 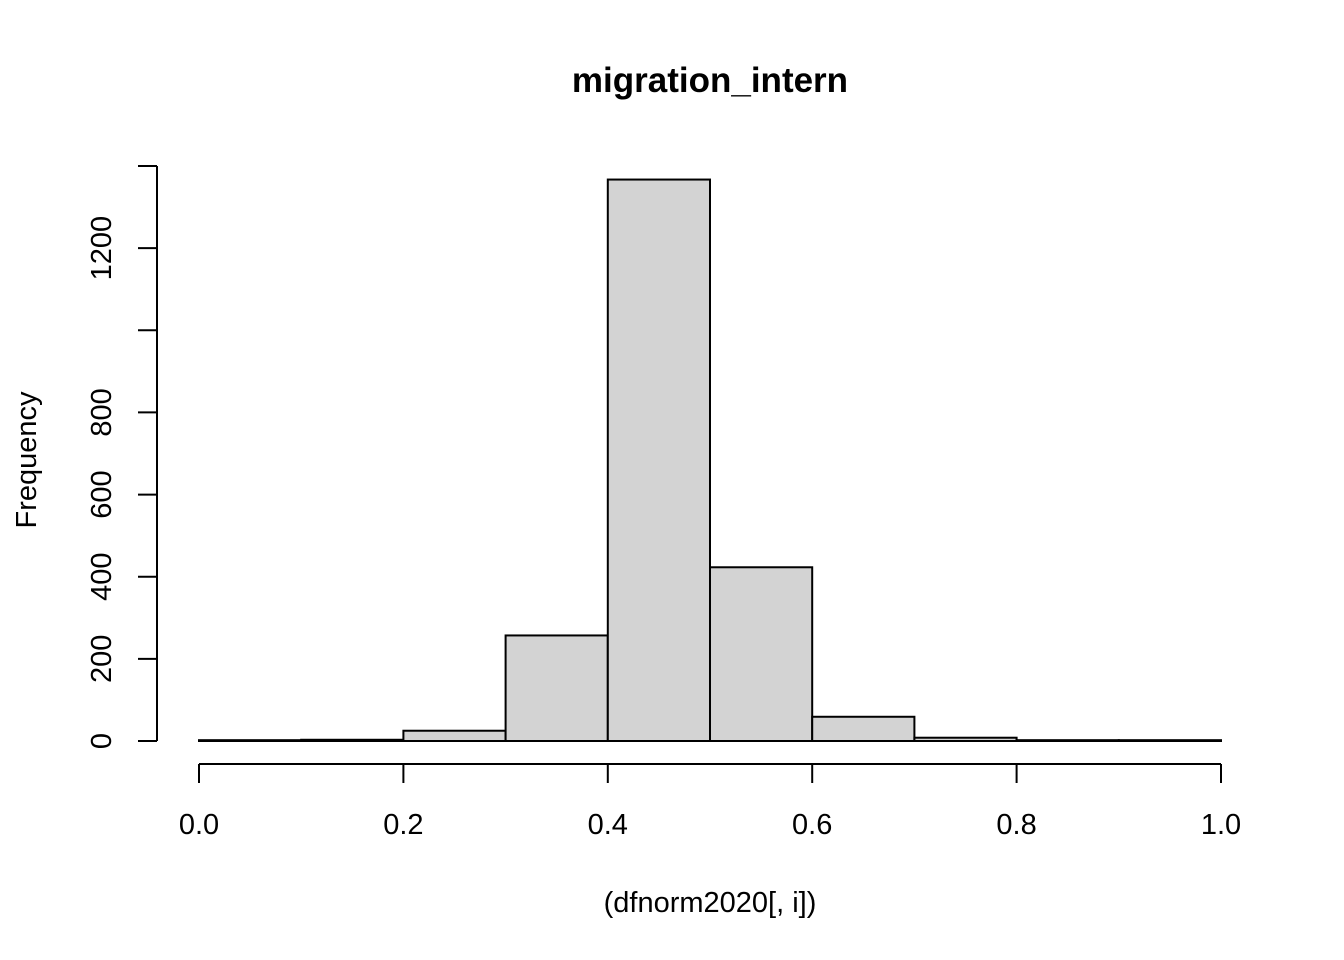 I want to click on x-tick-label: 0.0, so click(x=199, y=825).